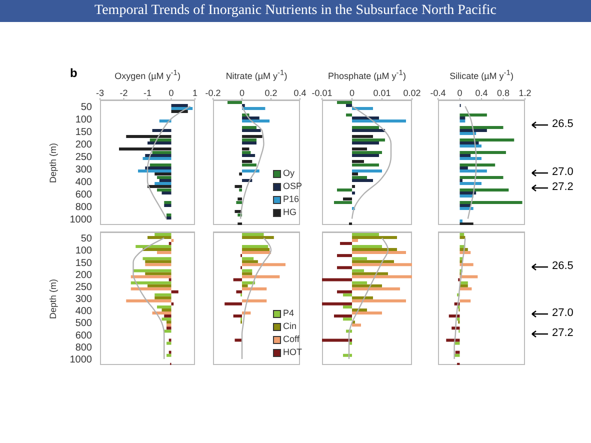 The width and height of the screenshot is (591, 443). Describe the element at coordinates (83, 144) in the screenshot. I see `y-tick-label: 200` at that location.